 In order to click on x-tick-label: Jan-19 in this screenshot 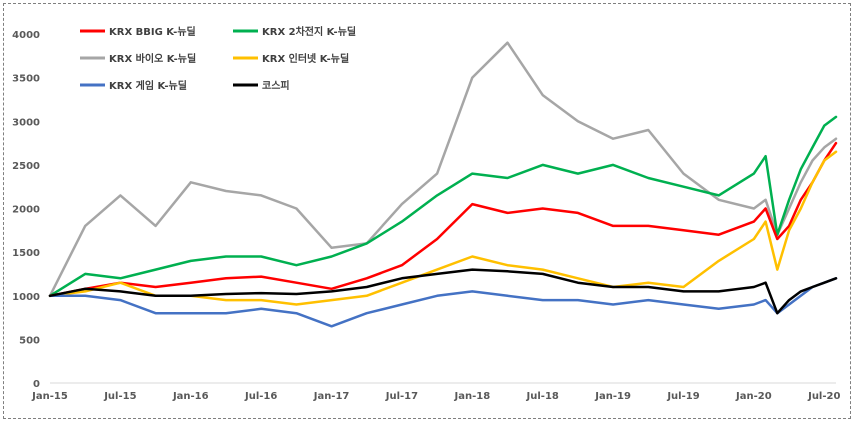, I will do `click(612, 396)`.